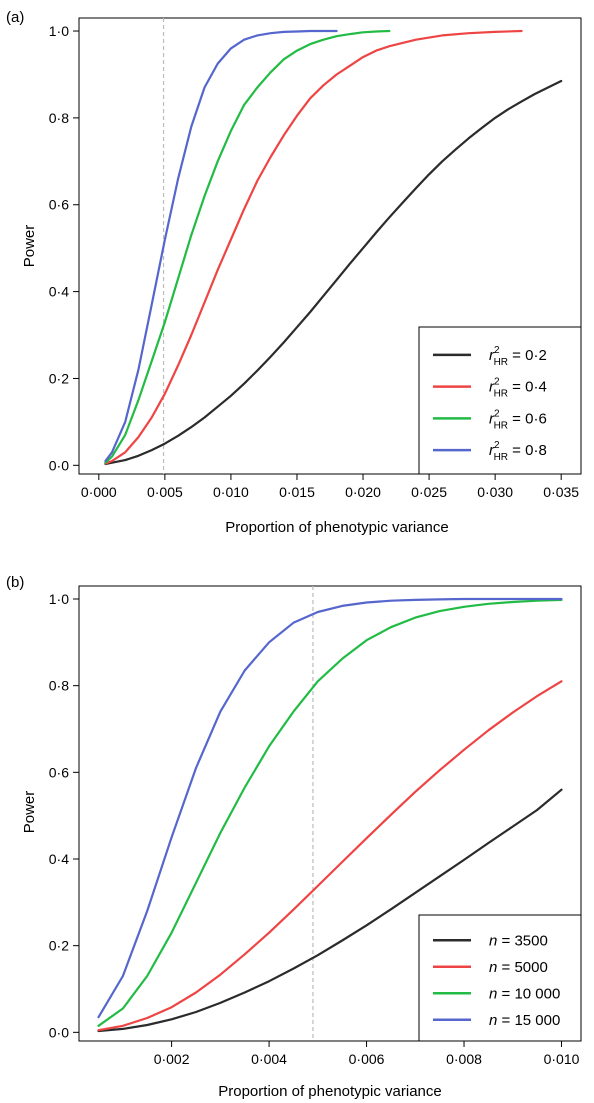 The height and width of the screenshot is (1103, 594). Describe the element at coordinates (330, 487) in the screenshot. I see `panel-a-x-axis: 0·000 0·005 0·010 0·015 0·020 0·025 0·030 0·035` at that location.